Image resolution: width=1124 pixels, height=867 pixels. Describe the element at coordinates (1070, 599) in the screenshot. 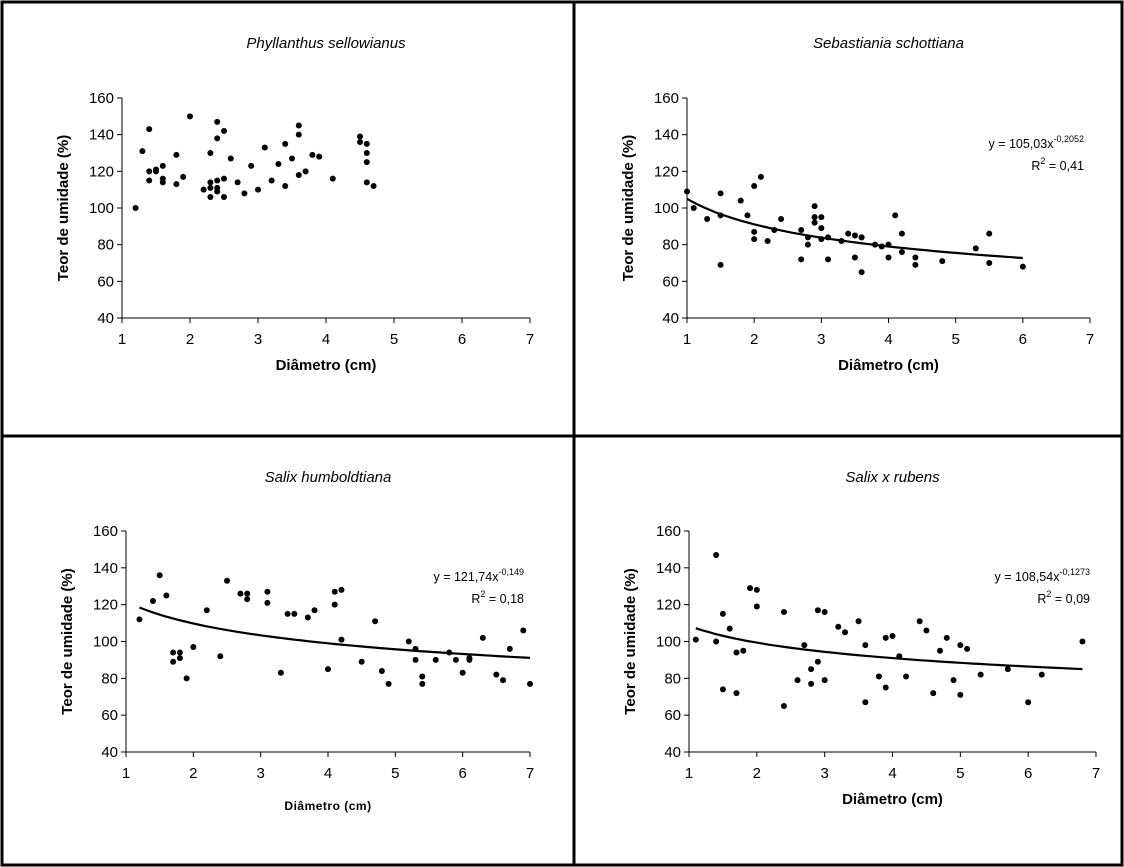

I see `r2-value: = 0,09` at that location.